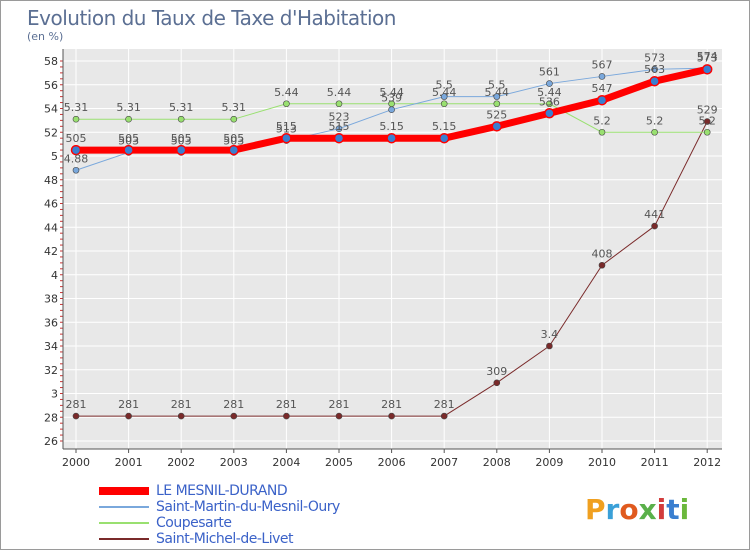 This screenshot has width=750, height=550. I want to click on y-tick-label: 36, so click(51, 322).